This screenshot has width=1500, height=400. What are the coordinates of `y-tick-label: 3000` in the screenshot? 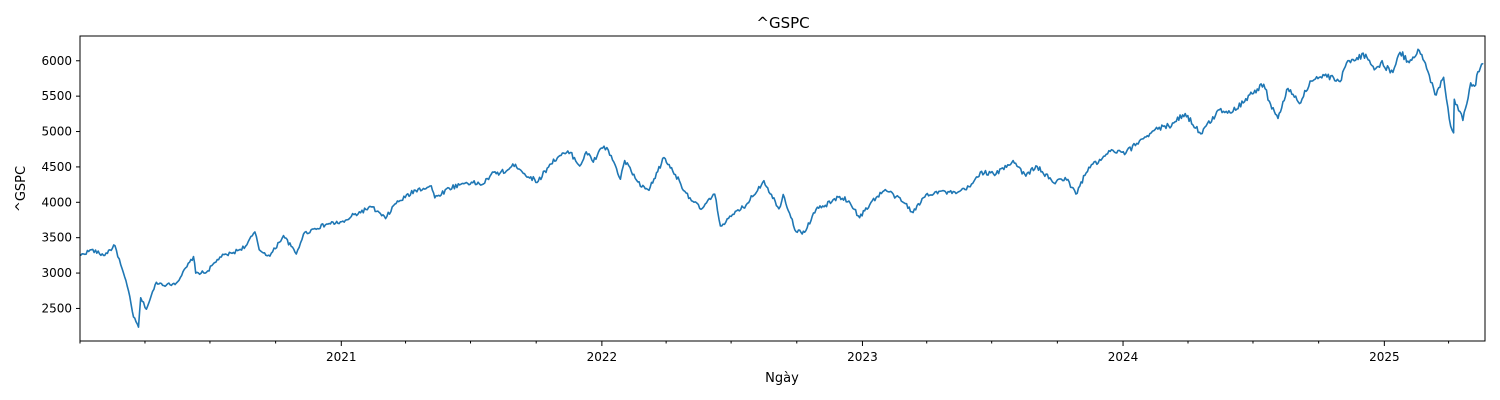 It's located at (56, 273).